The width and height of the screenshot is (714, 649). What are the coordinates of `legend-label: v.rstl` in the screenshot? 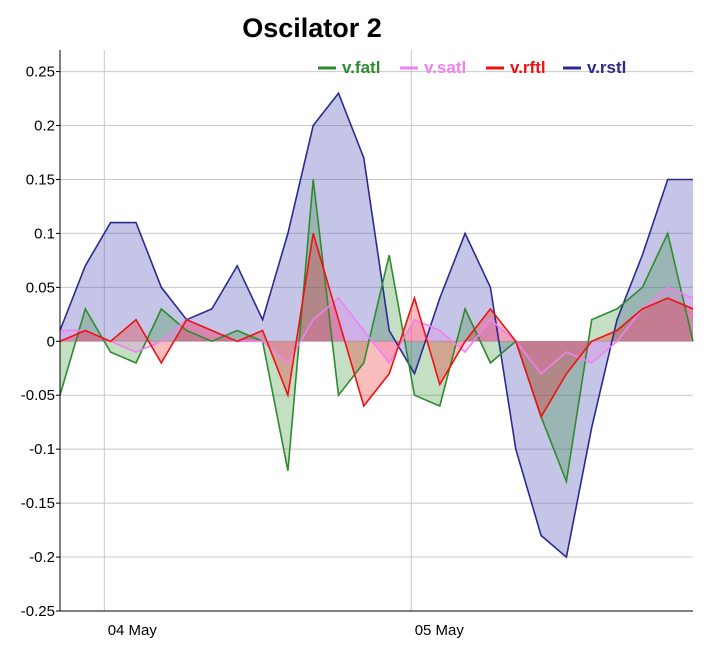 It's located at (606, 67).